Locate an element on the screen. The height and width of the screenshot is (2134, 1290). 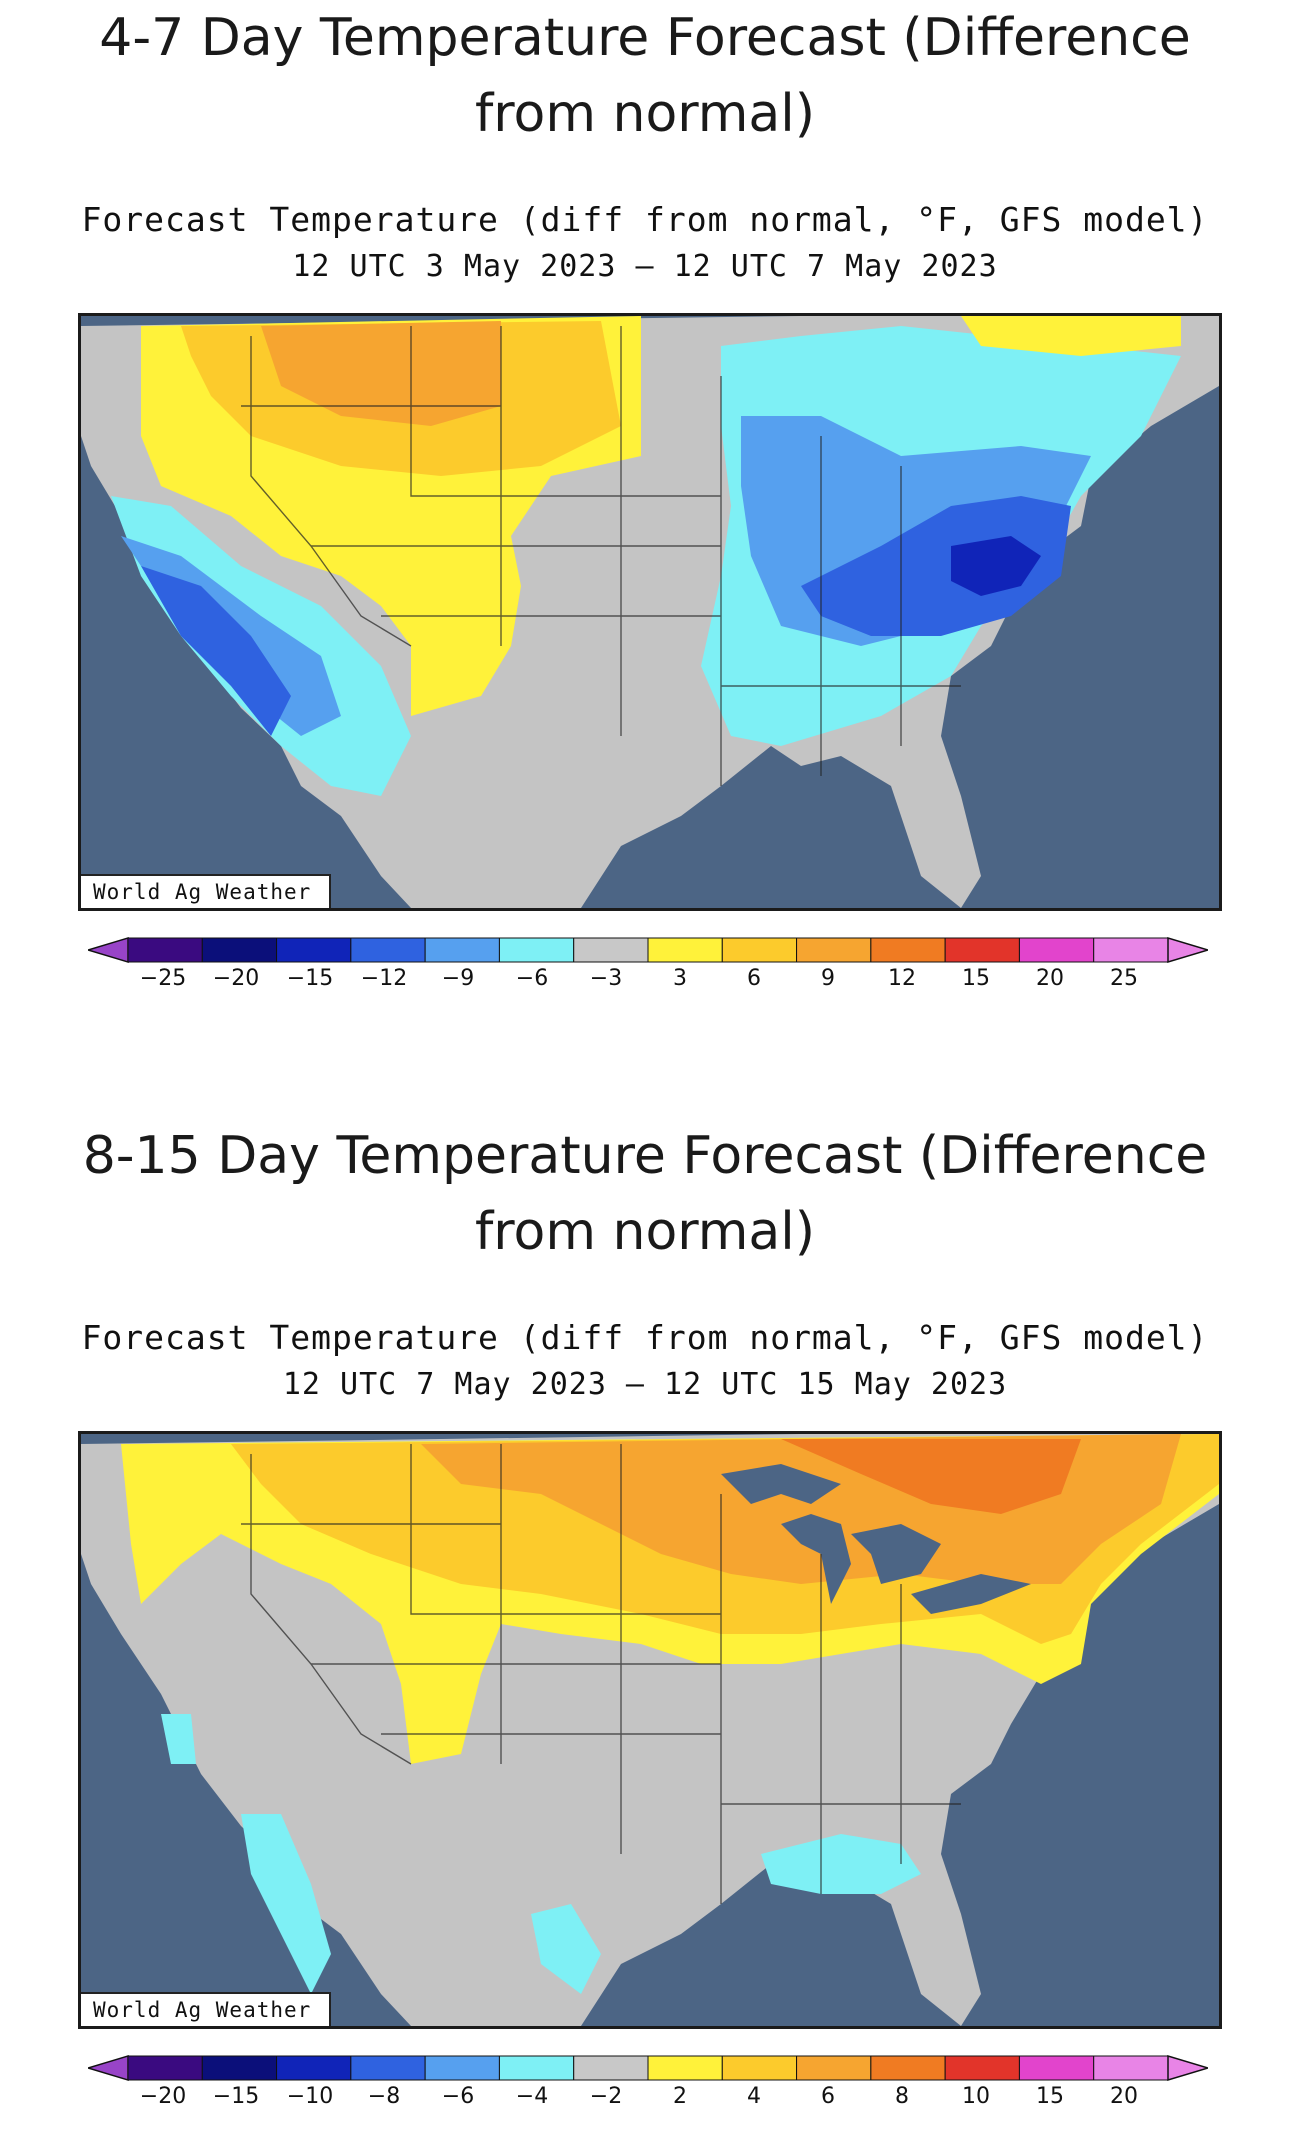
map-2-great-lakes is located at coordinates (876, 1539).